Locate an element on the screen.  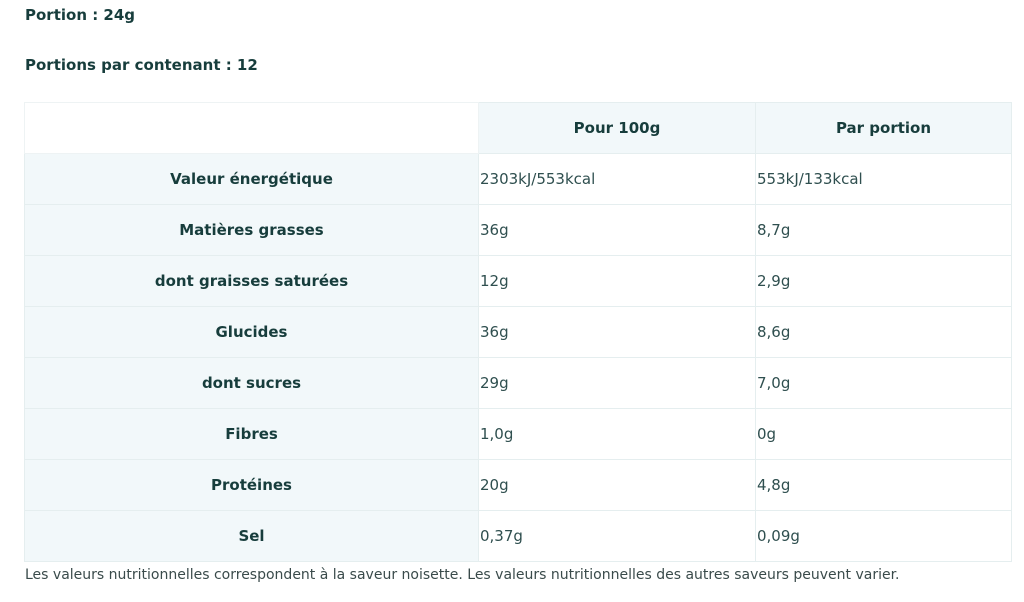
cell-per-100g: 2303kJ/553kcal is located at coordinates (617, 179).